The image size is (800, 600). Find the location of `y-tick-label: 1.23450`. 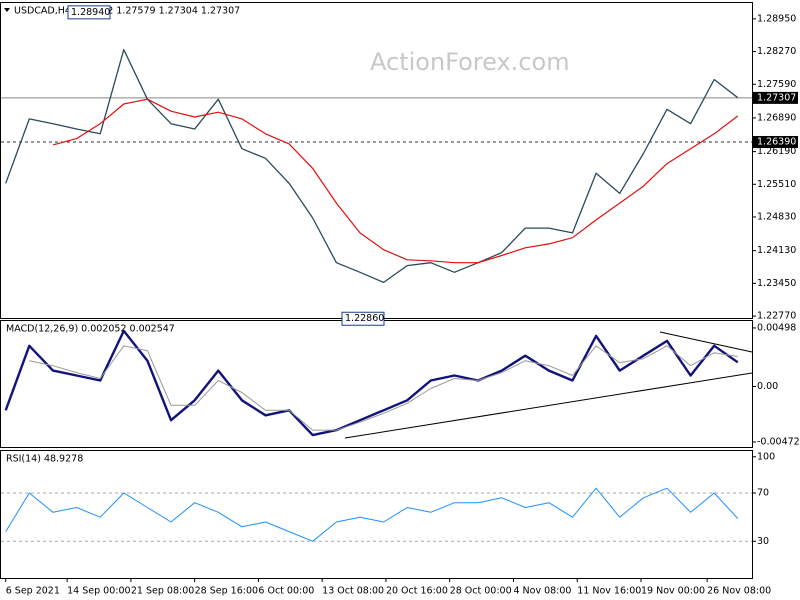

y-tick-label: 1.23450 is located at coordinates (776, 283).